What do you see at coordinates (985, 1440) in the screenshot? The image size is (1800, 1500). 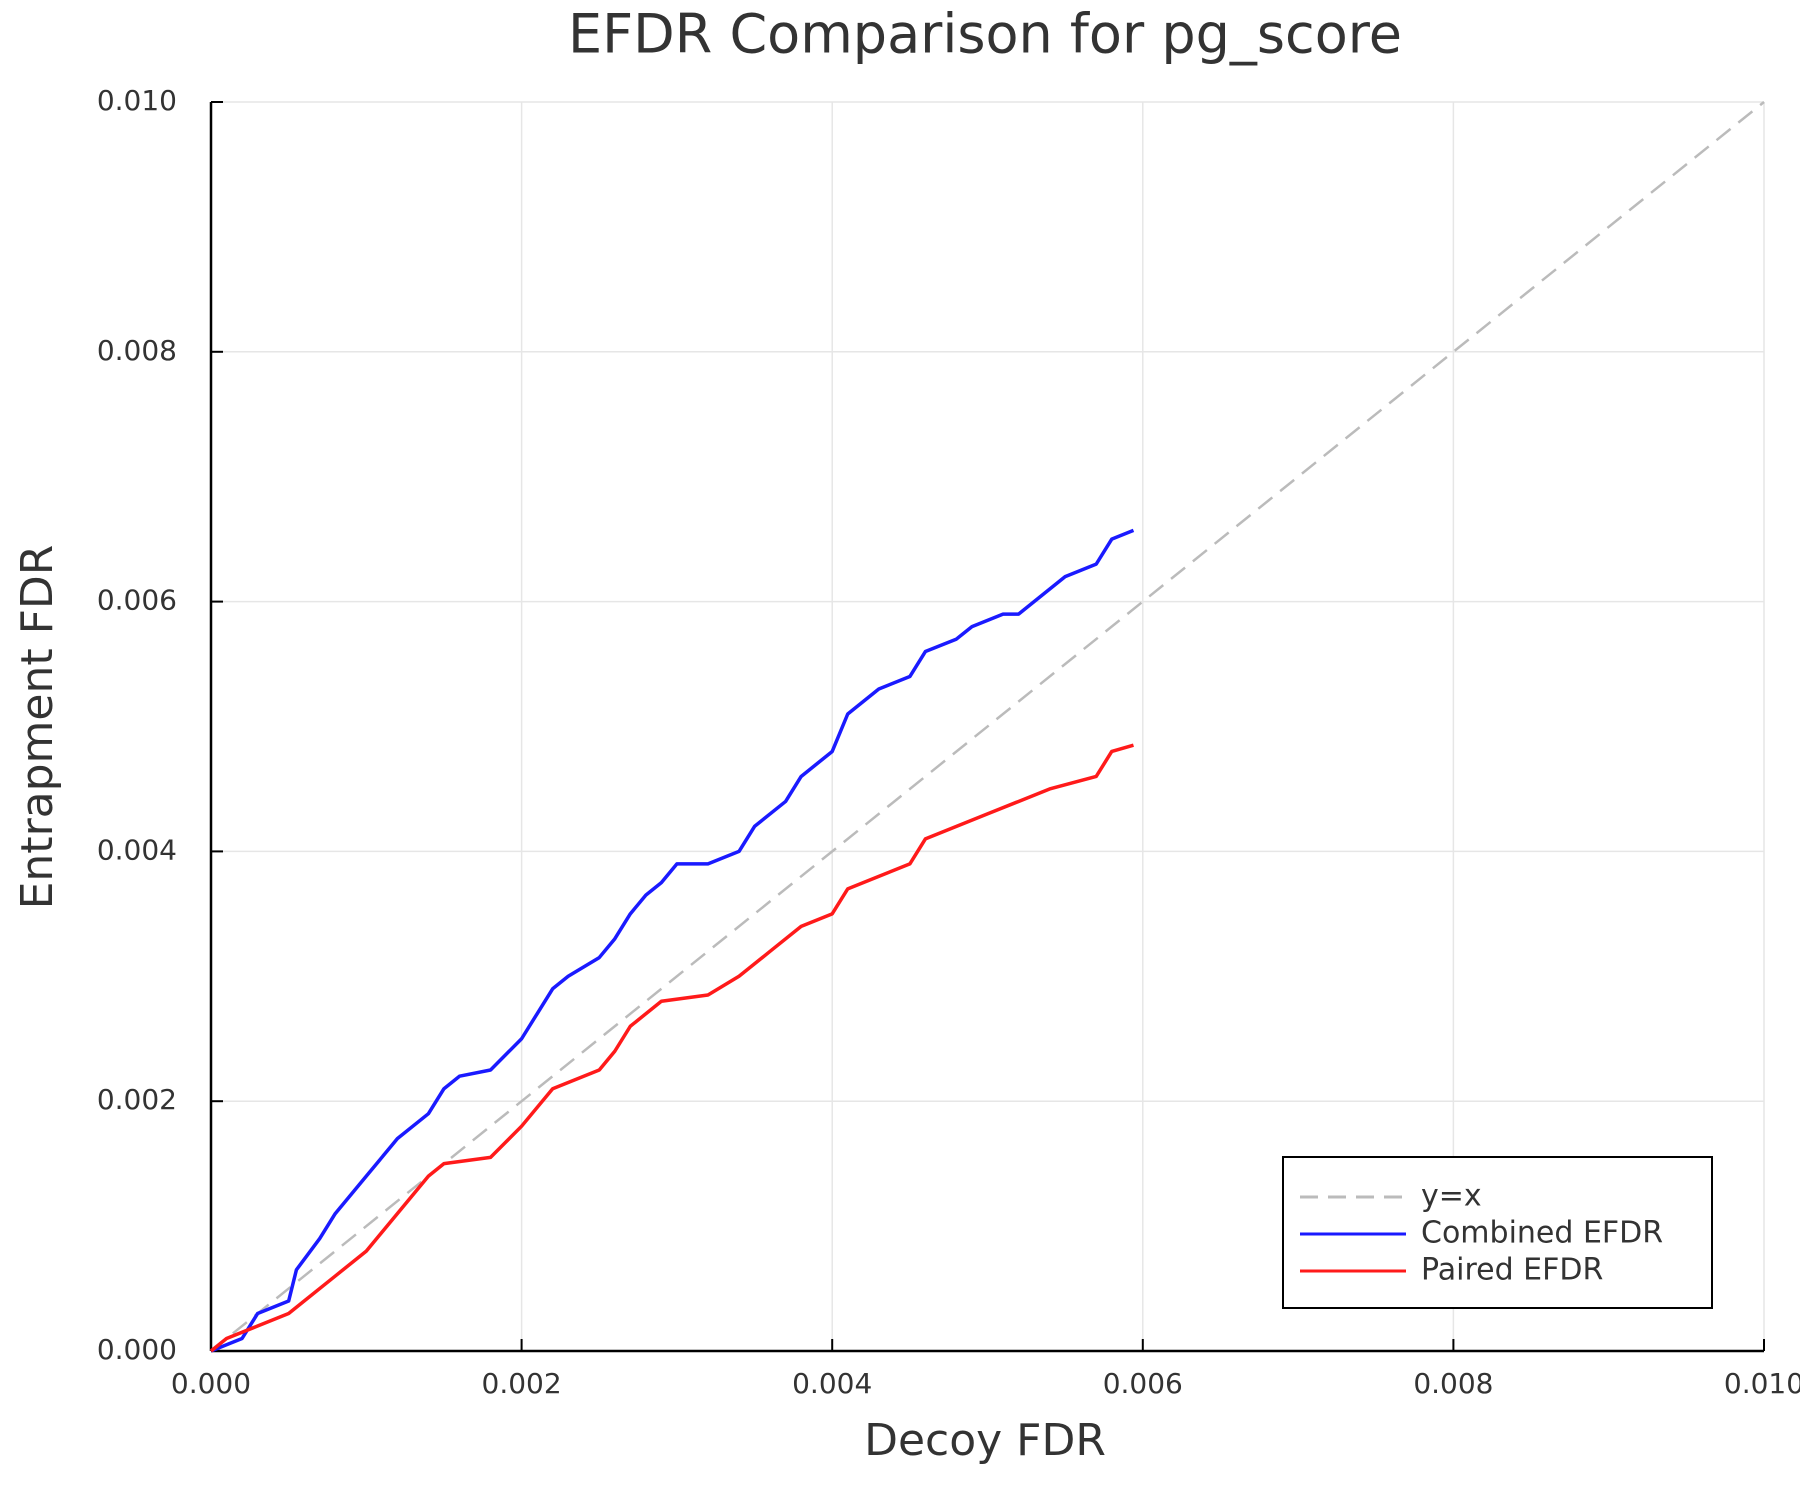 I see `x-axis-label: Decoy FDR` at bounding box center [985, 1440].